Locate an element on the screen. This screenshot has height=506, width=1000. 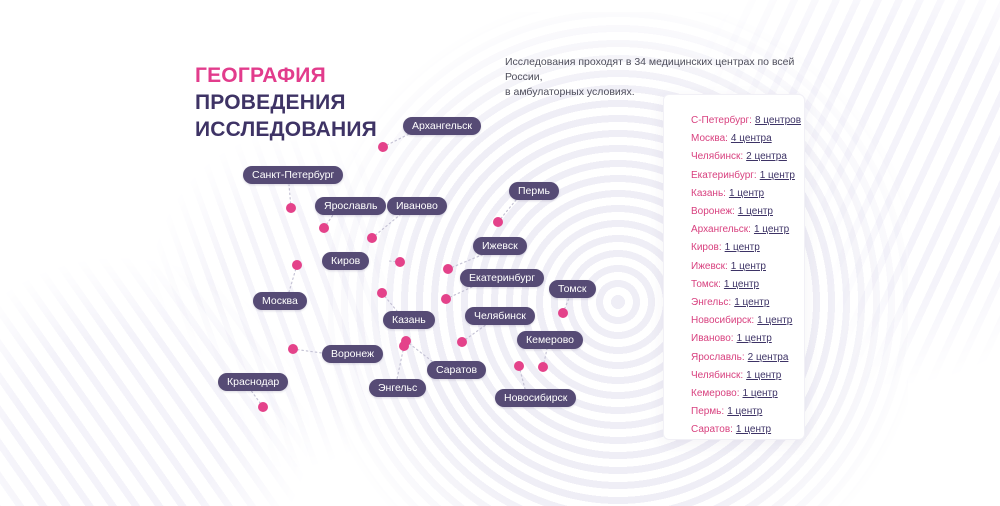
center-row-s-peterburg: С-Петербург: 8 центров is located at coordinates (747, 121).